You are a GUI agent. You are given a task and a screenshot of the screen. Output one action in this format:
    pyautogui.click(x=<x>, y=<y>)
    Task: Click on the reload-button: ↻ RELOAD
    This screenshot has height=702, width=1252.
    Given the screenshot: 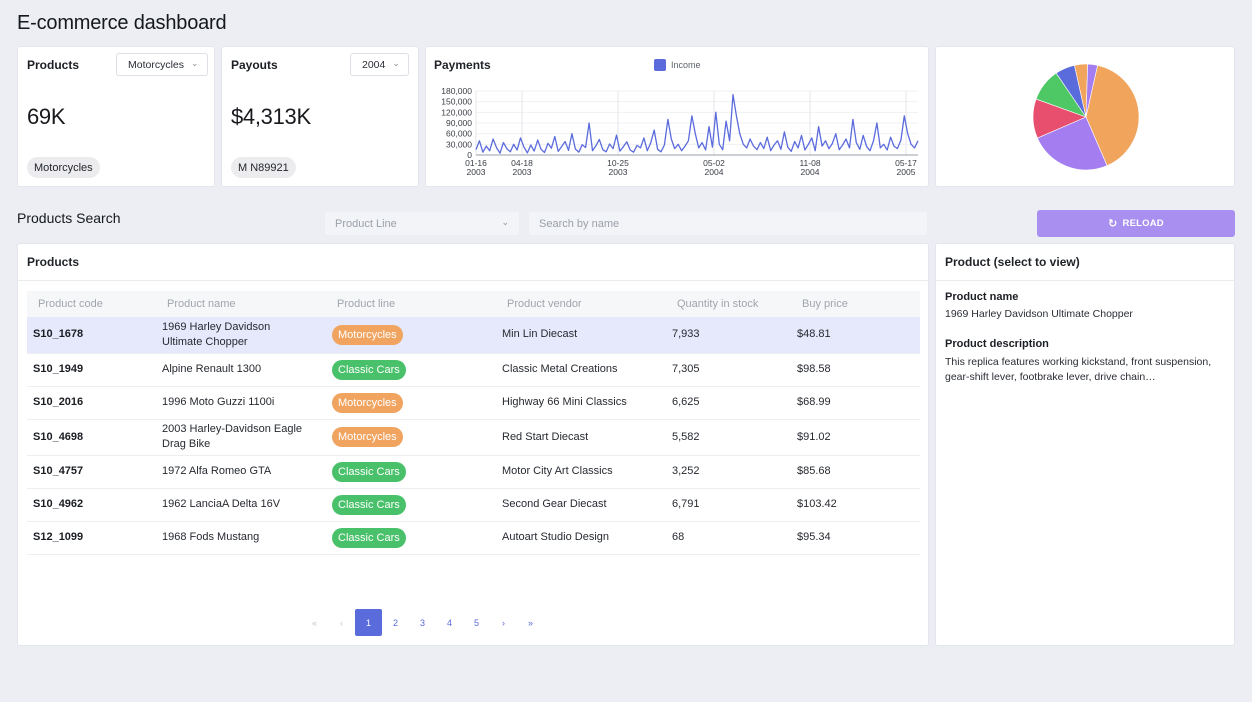 What is the action you would take?
    pyautogui.click(x=1136, y=223)
    